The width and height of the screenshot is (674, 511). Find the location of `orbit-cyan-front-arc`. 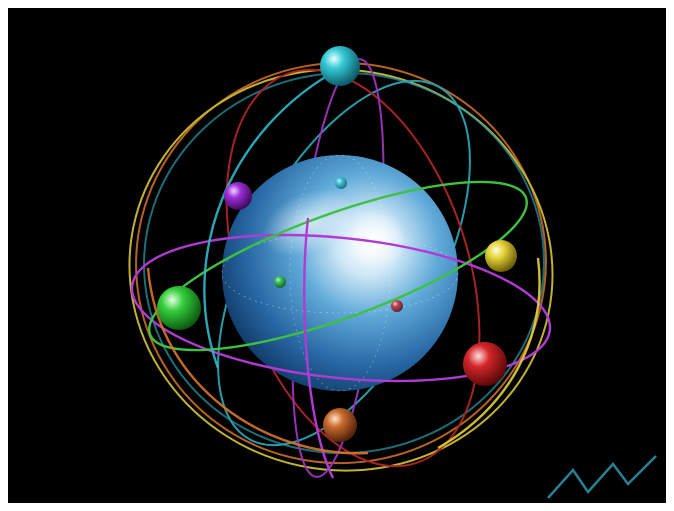

orbit-cyan-front-arc is located at coordinates (272, 217).